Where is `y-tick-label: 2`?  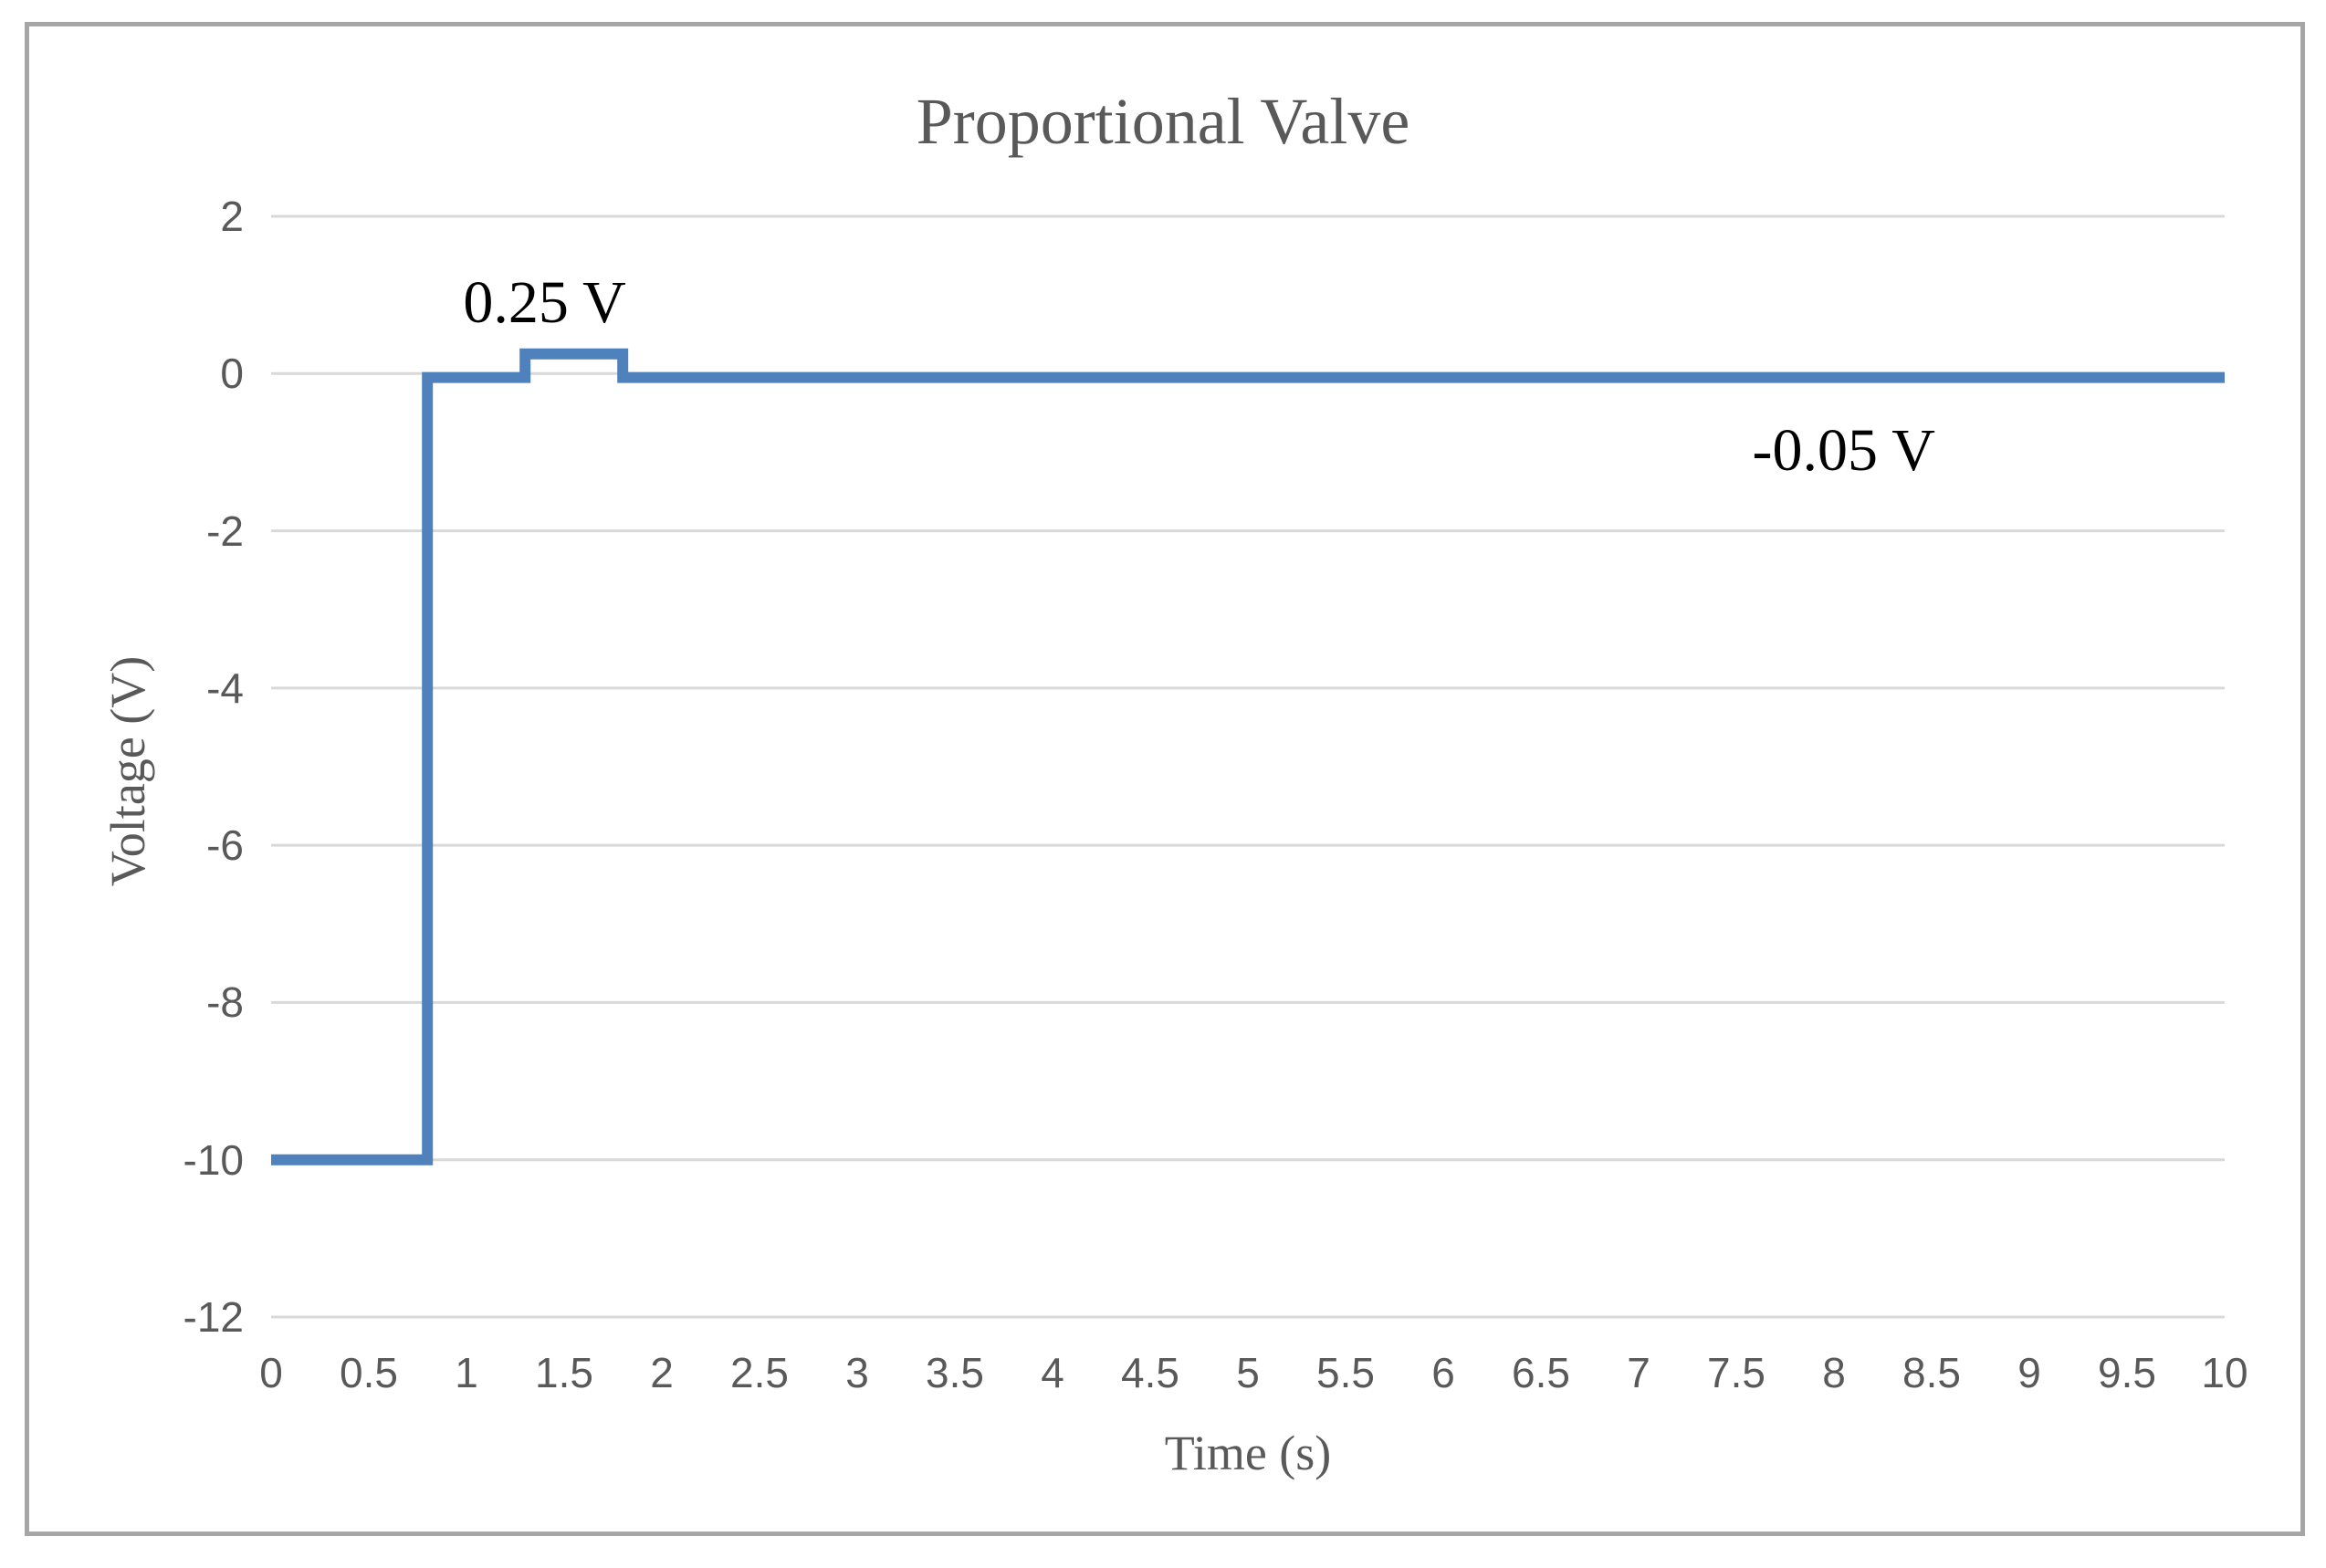 y-tick-label: 2 is located at coordinates (232, 216).